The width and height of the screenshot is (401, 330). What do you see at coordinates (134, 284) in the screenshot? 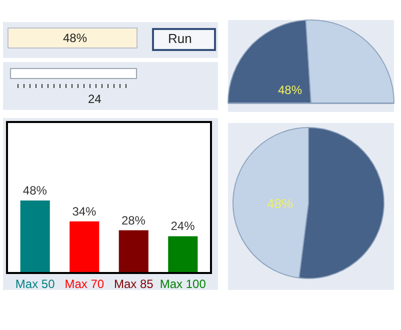
I see `x-tick-label: Max 85` at bounding box center [134, 284].